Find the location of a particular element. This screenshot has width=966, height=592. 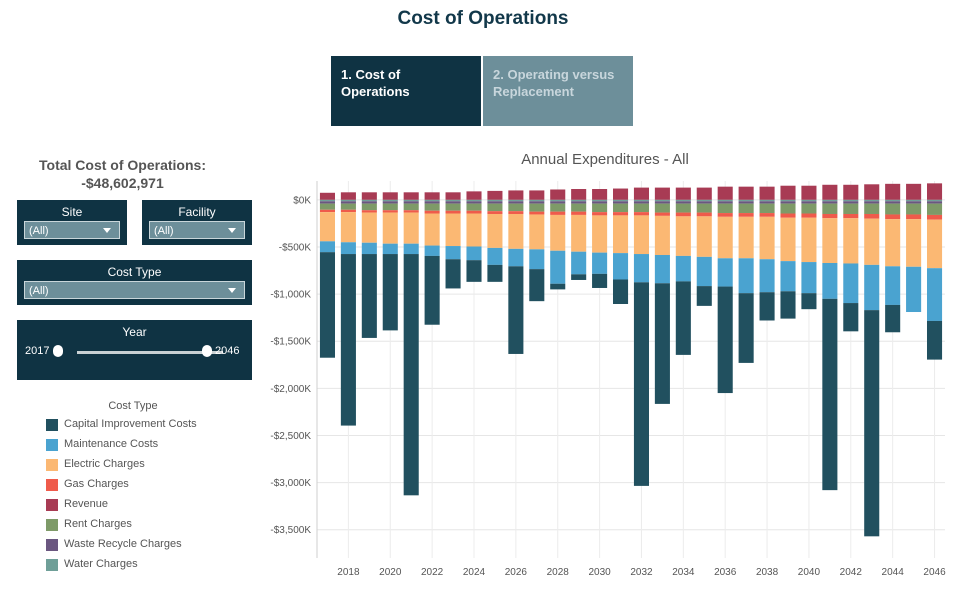

total-cost-label: Total Cost of Operations: is located at coordinates (122, 165).